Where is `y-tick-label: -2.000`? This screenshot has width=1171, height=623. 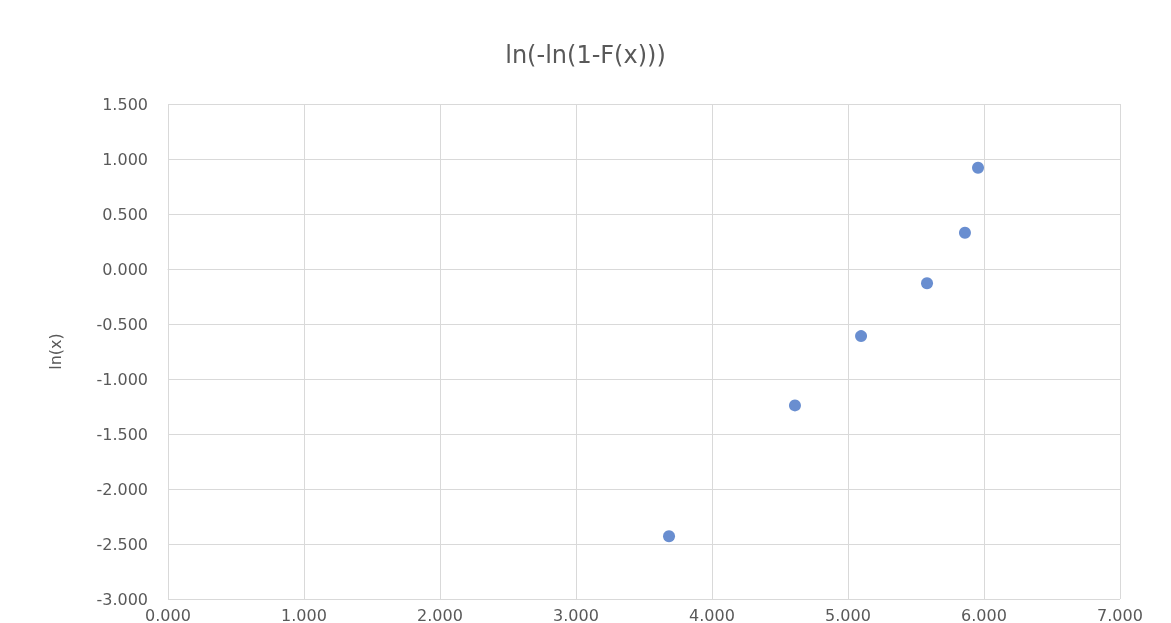 y-tick-label: -2.000 is located at coordinates (122, 489).